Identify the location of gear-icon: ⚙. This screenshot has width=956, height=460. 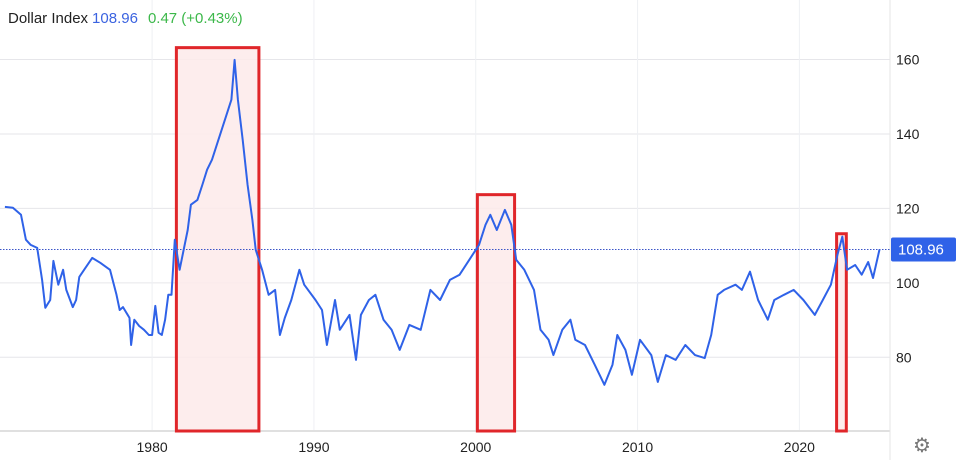
(922, 446).